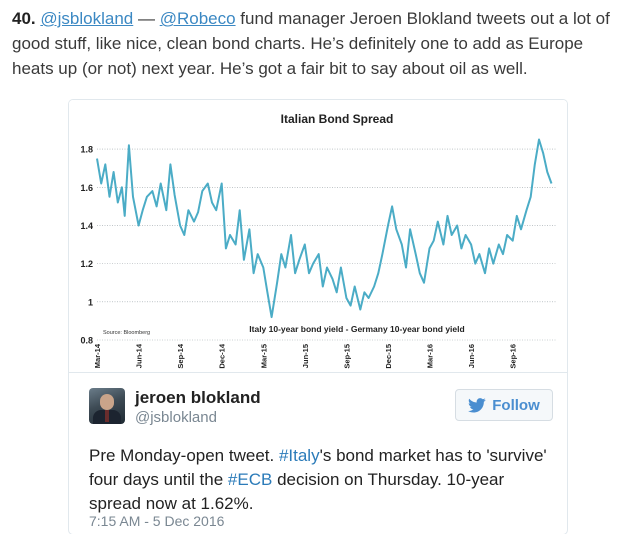 This screenshot has height=534, width=630. I want to click on twitter-bird-icon, so click(477, 405).